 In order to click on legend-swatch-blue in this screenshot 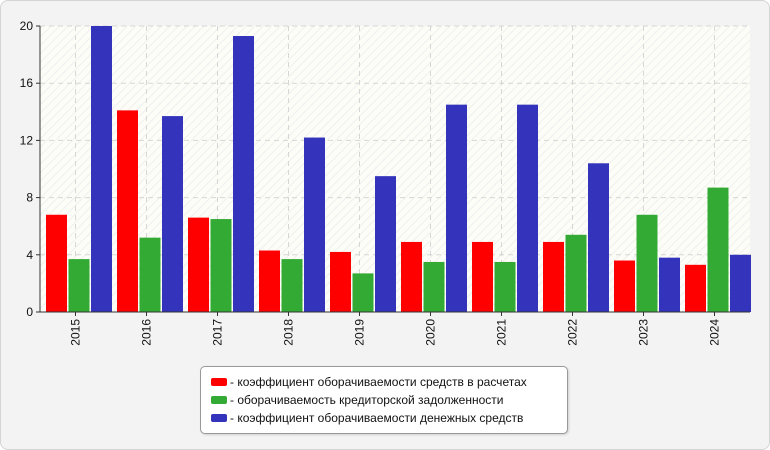, I will do `click(219, 418)`.